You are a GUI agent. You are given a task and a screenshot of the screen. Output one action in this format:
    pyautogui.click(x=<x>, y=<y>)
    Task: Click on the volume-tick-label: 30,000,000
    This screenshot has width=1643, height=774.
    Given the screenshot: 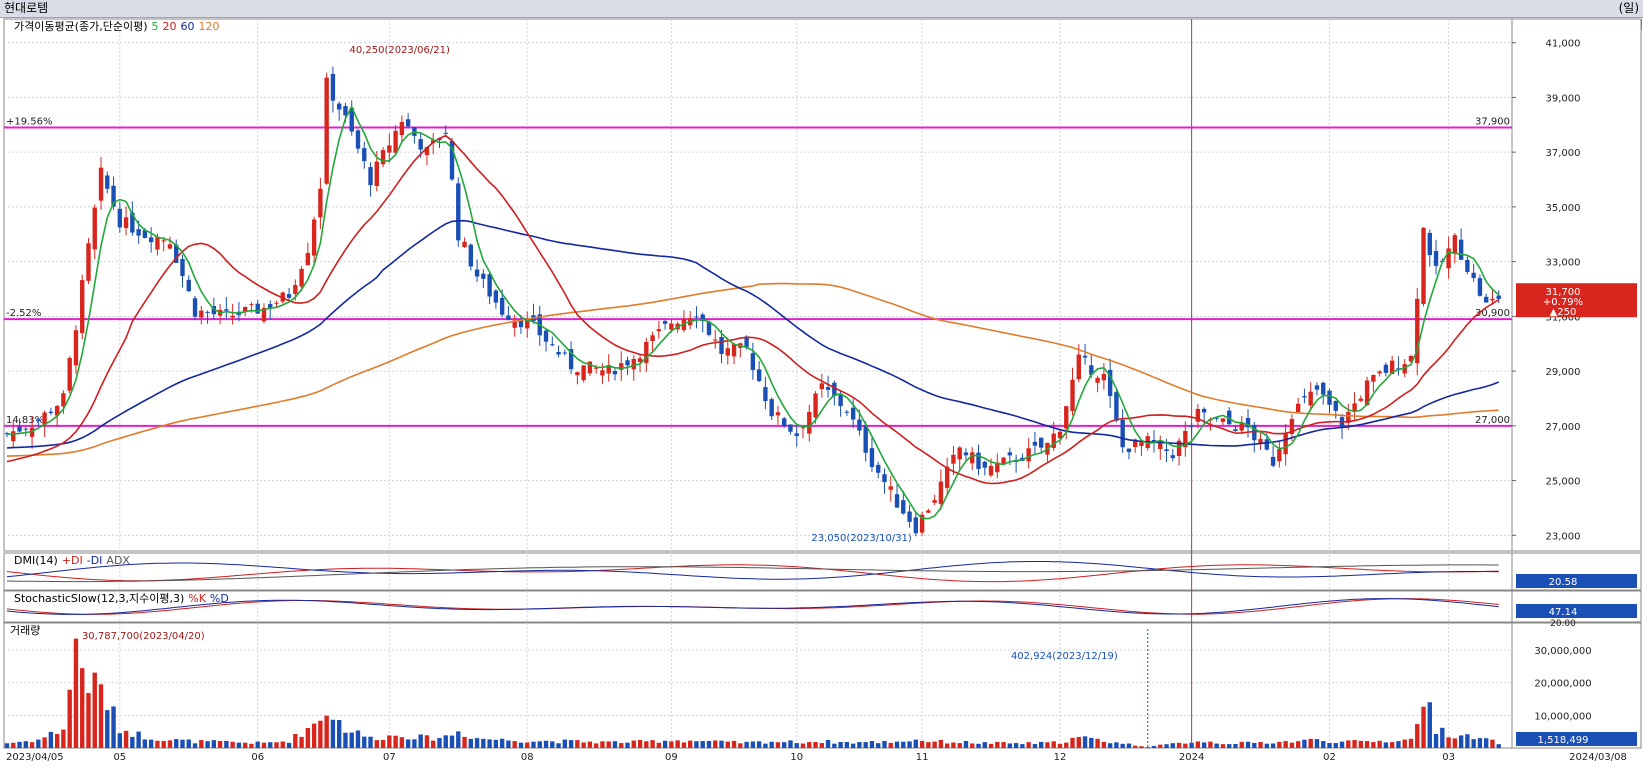 What is the action you would take?
    pyautogui.click(x=1562, y=651)
    